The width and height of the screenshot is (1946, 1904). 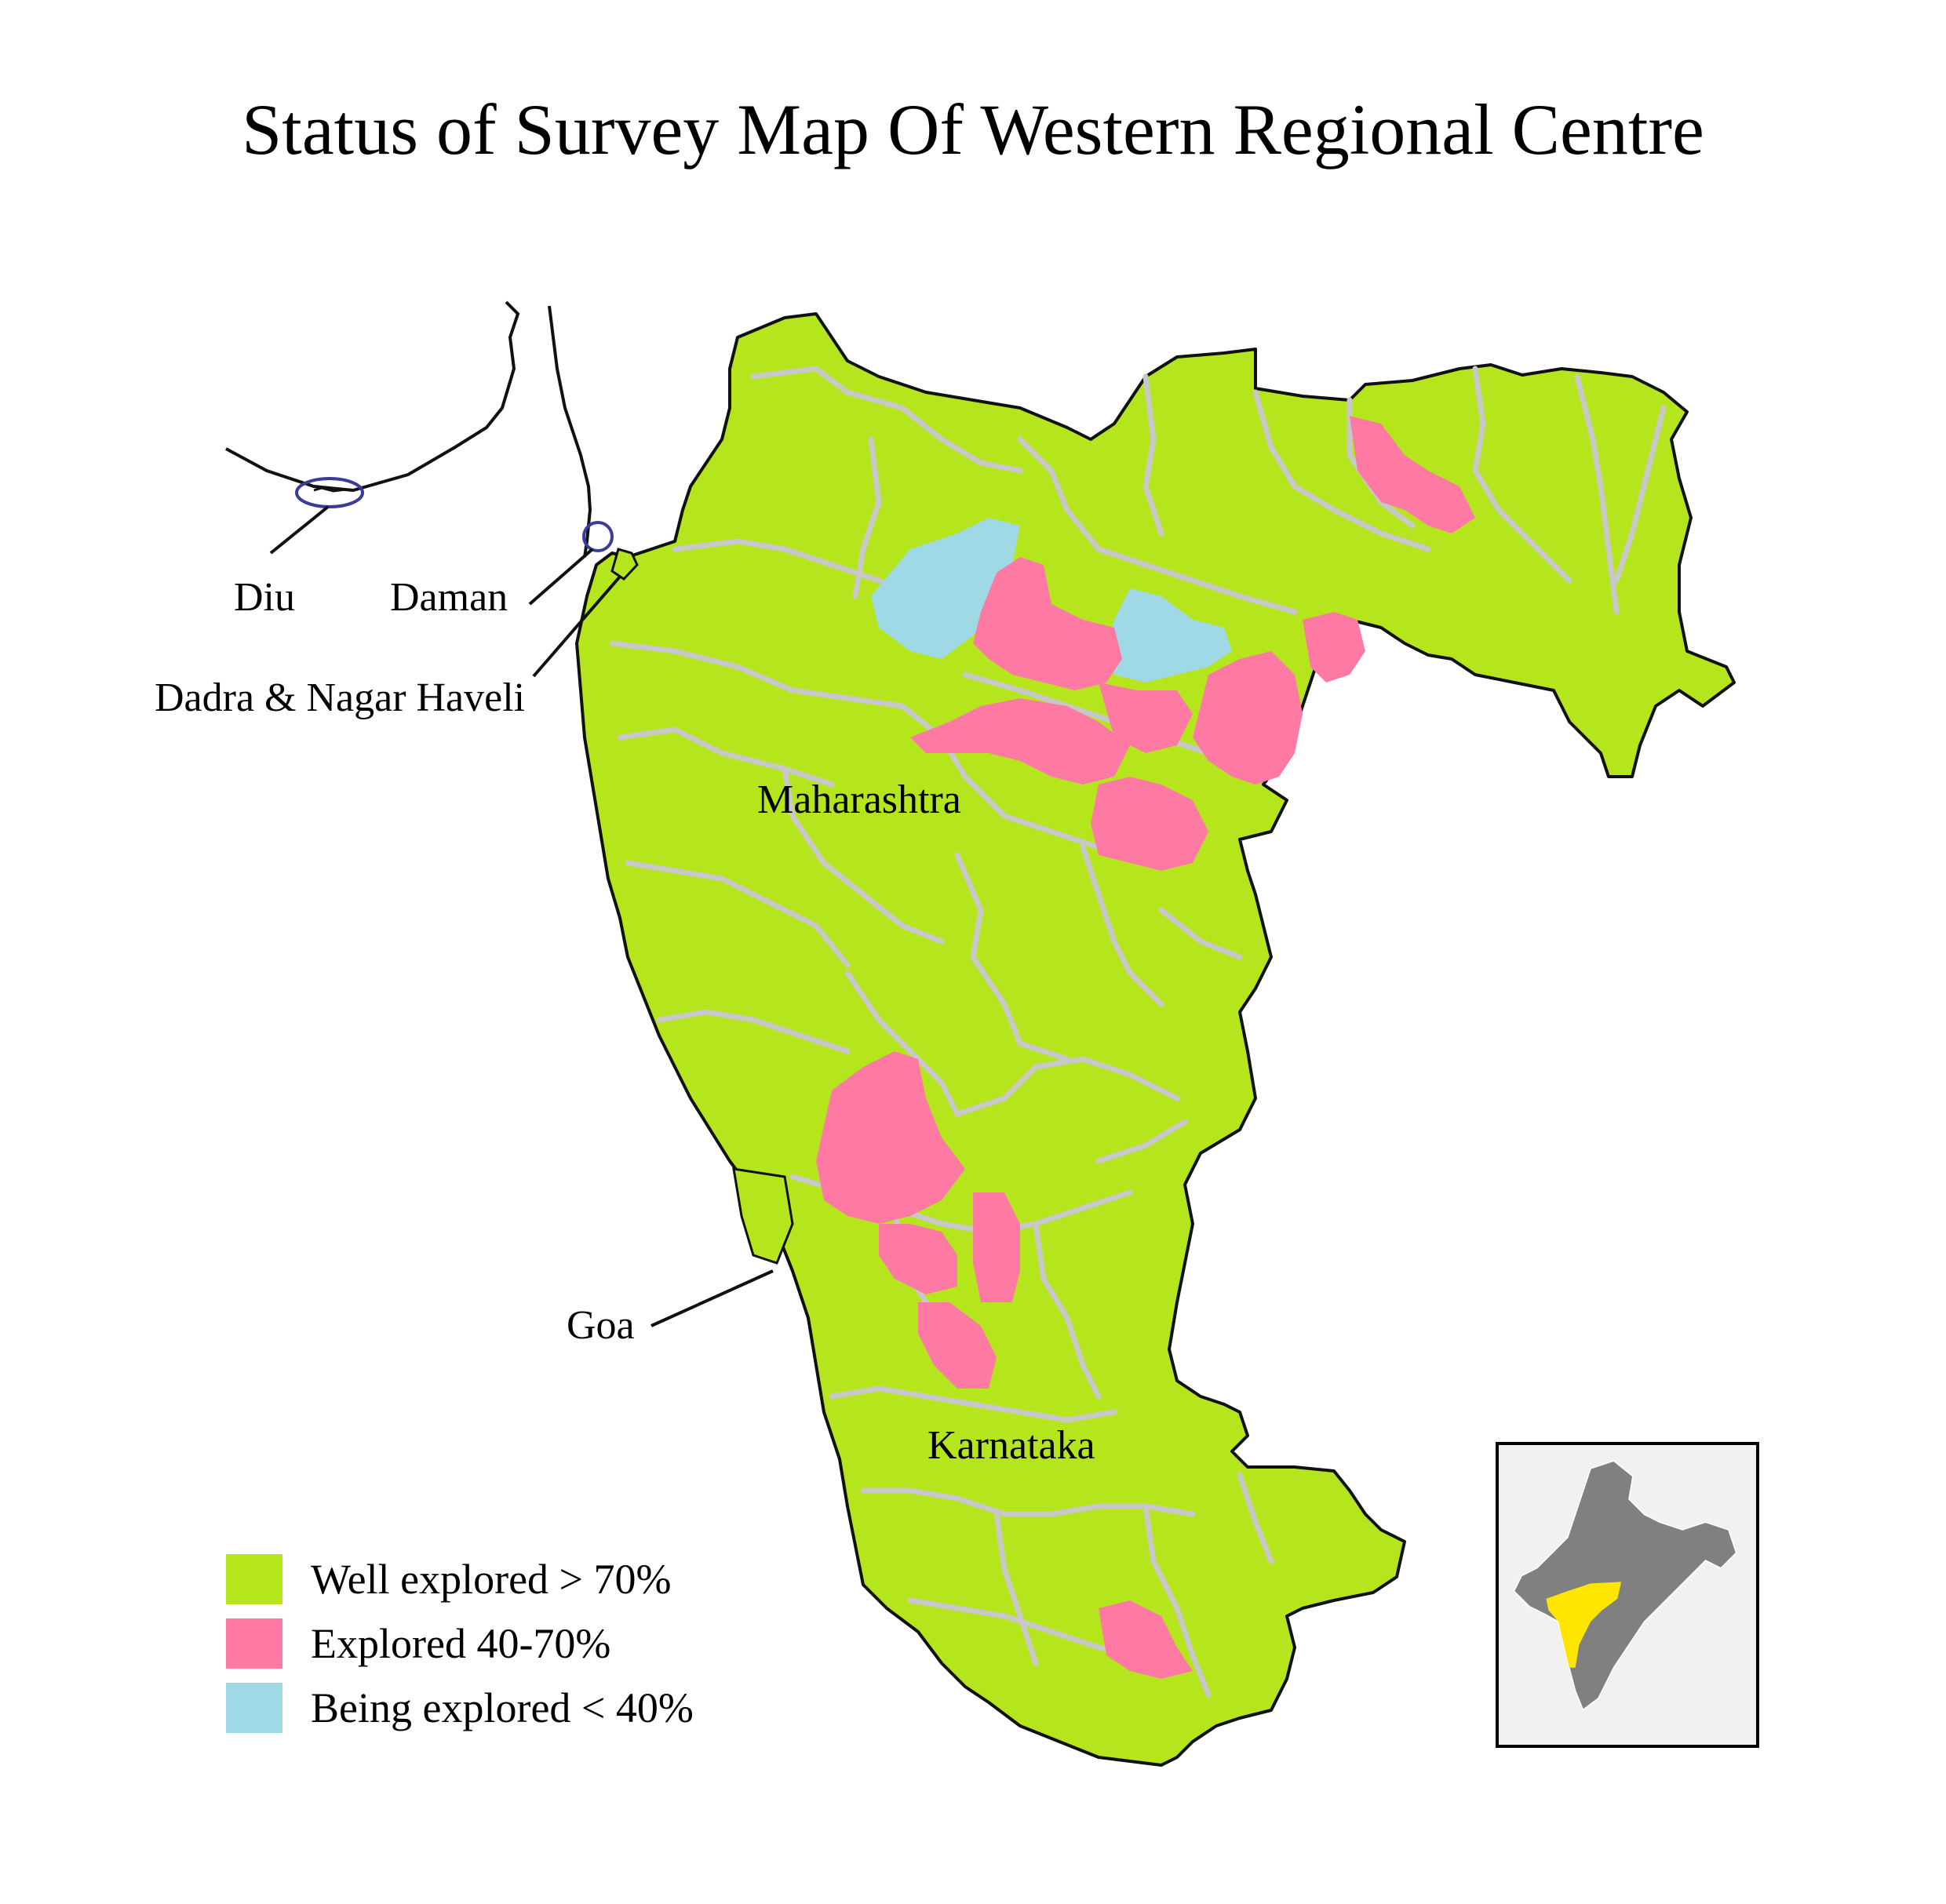 I want to click on legend-swatch-green, so click(x=254, y=1579).